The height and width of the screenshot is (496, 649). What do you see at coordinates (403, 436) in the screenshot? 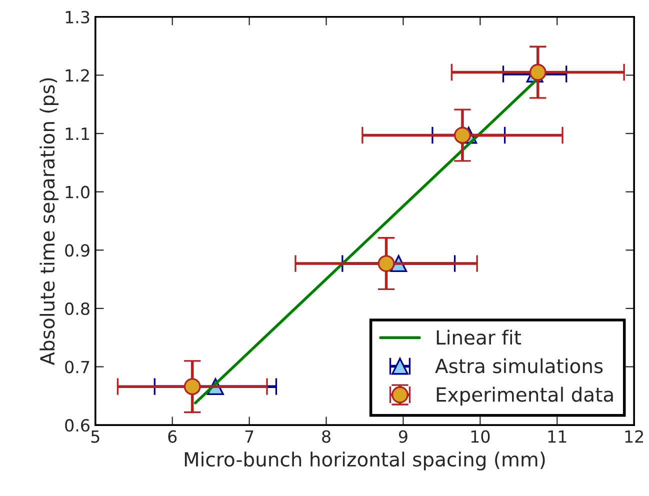
I see `x-tick-label: 9` at bounding box center [403, 436].